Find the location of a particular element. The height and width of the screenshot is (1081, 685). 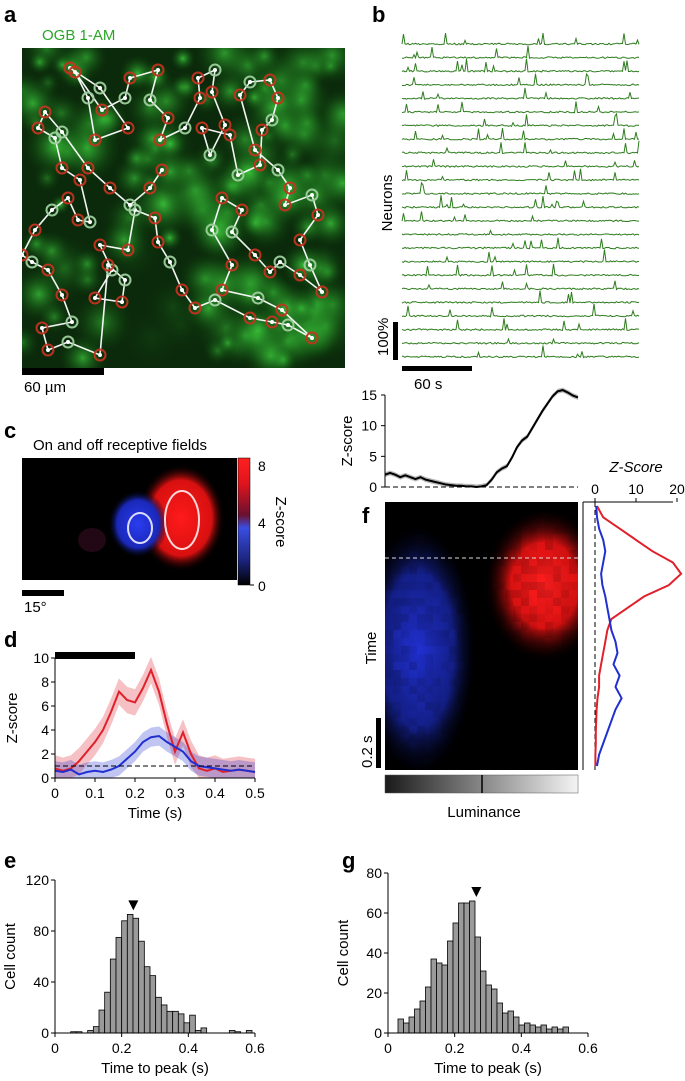

scalebar-a is located at coordinates (63, 371).